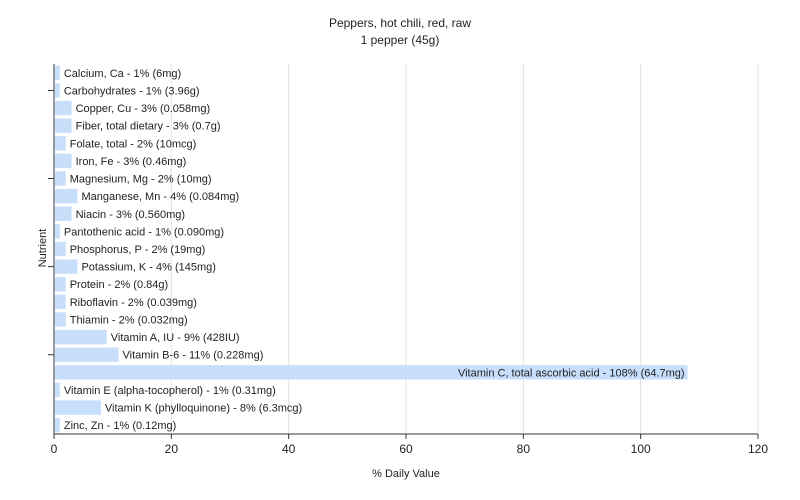 Image resolution: width=800 pixels, height=500 pixels. I want to click on bar-label: Phosphorus, P - 2% (19mg), so click(138, 250).